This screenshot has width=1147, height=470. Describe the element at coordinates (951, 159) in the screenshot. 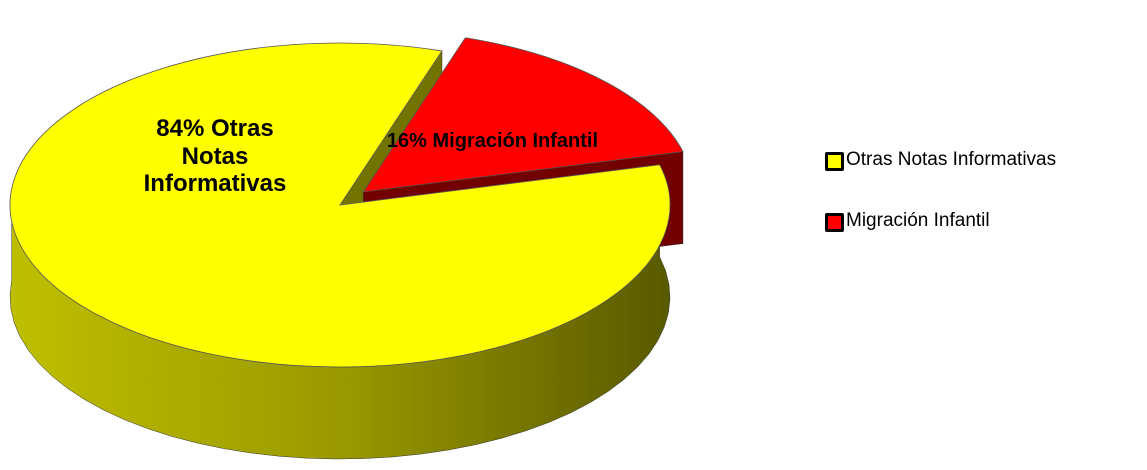

I see `legend-label: Otras Notas Informativas` at that location.